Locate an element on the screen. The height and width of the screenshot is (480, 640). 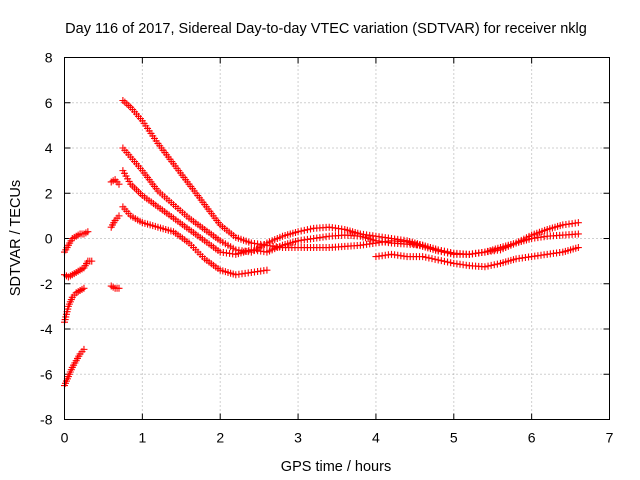
y-tick-label: 8 is located at coordinates (49, 58).